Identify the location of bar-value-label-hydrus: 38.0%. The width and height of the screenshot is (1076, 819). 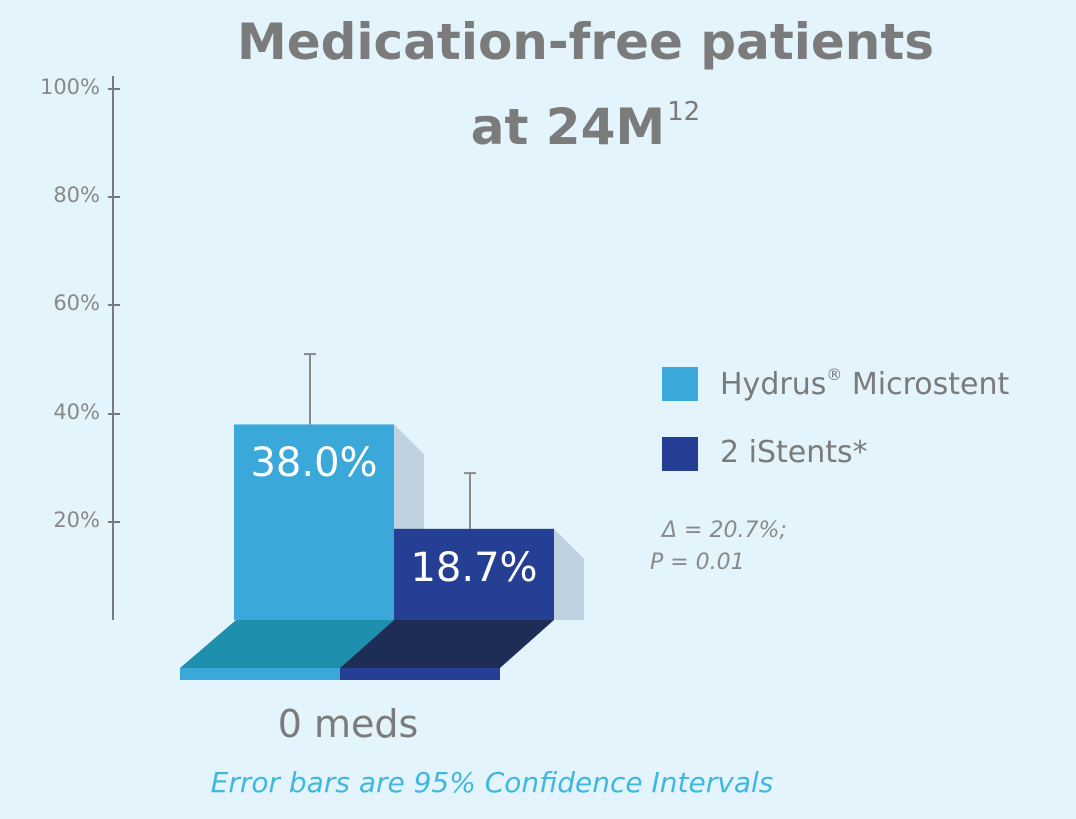
(314, 463).